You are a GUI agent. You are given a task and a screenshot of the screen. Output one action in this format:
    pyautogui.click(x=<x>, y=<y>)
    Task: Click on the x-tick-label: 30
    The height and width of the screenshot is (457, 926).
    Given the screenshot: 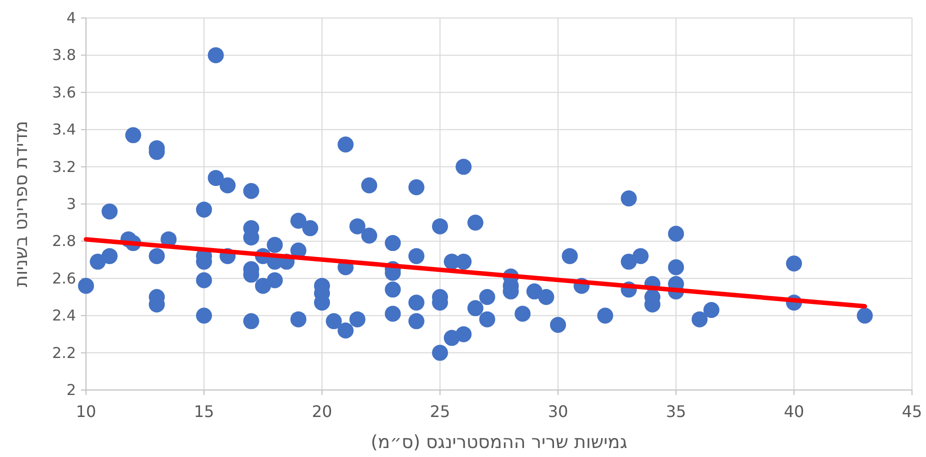 What is the action you would take?
    pyautogui.click(x=558, y=411)
    